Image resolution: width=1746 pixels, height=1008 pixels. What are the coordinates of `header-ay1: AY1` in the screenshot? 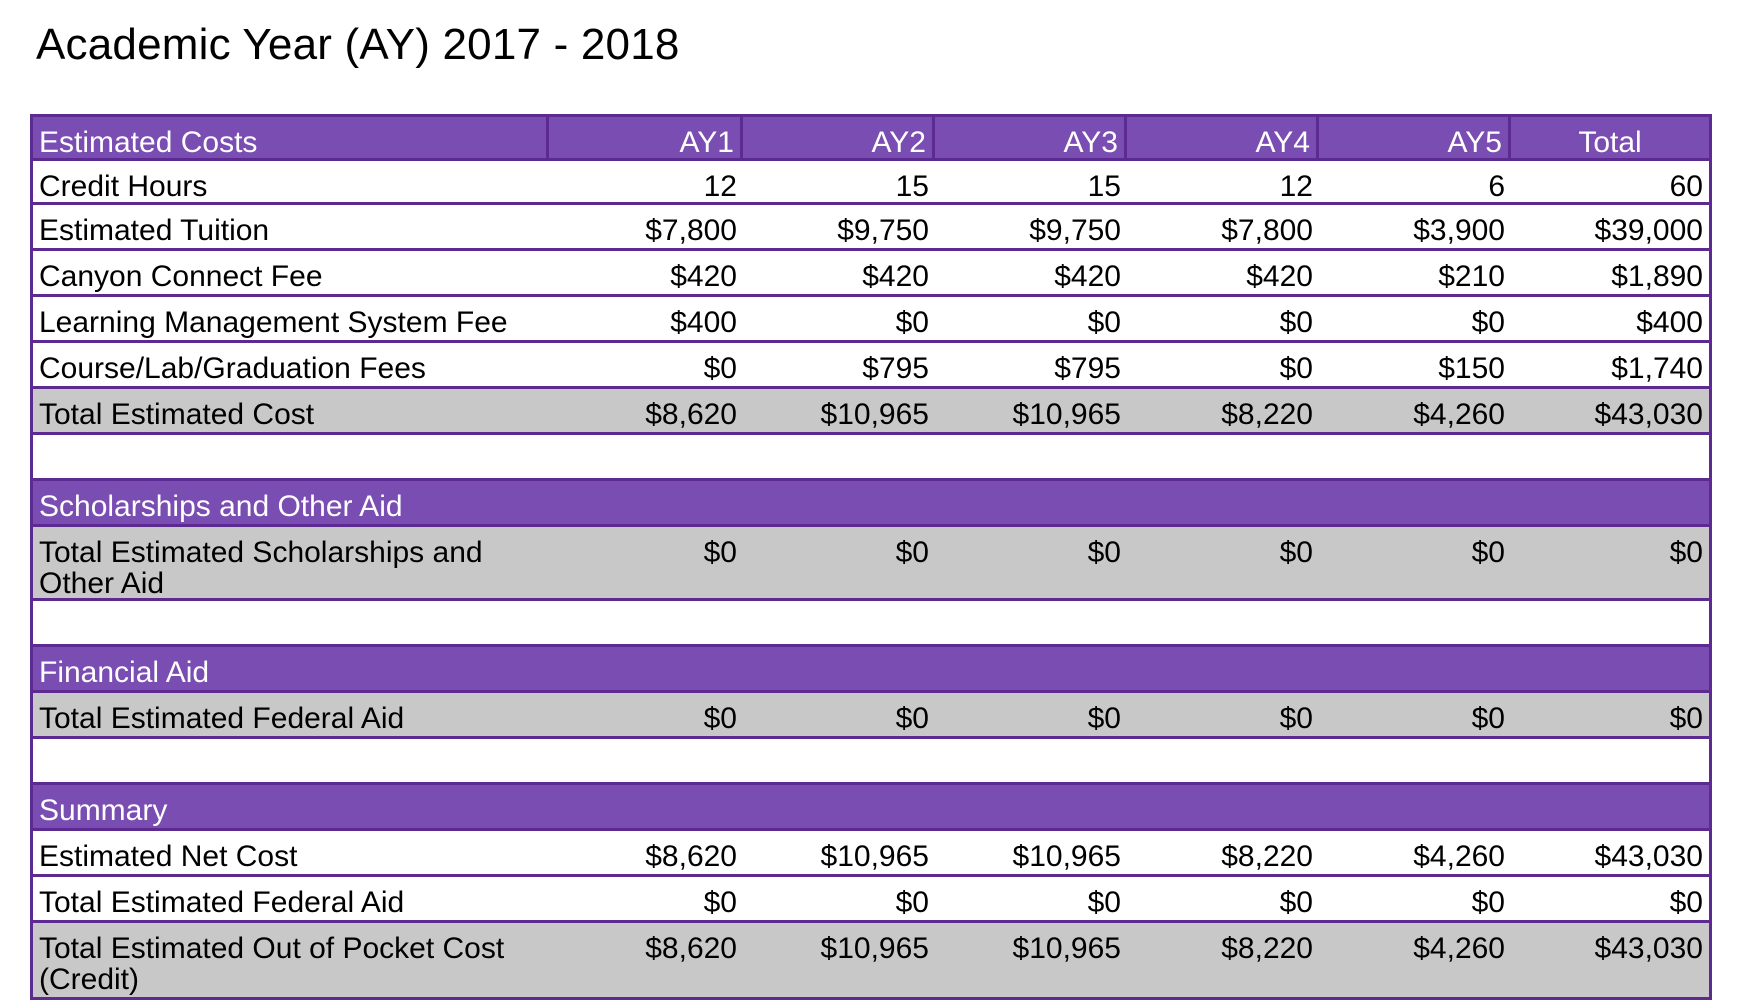 It's located at (646, 137).